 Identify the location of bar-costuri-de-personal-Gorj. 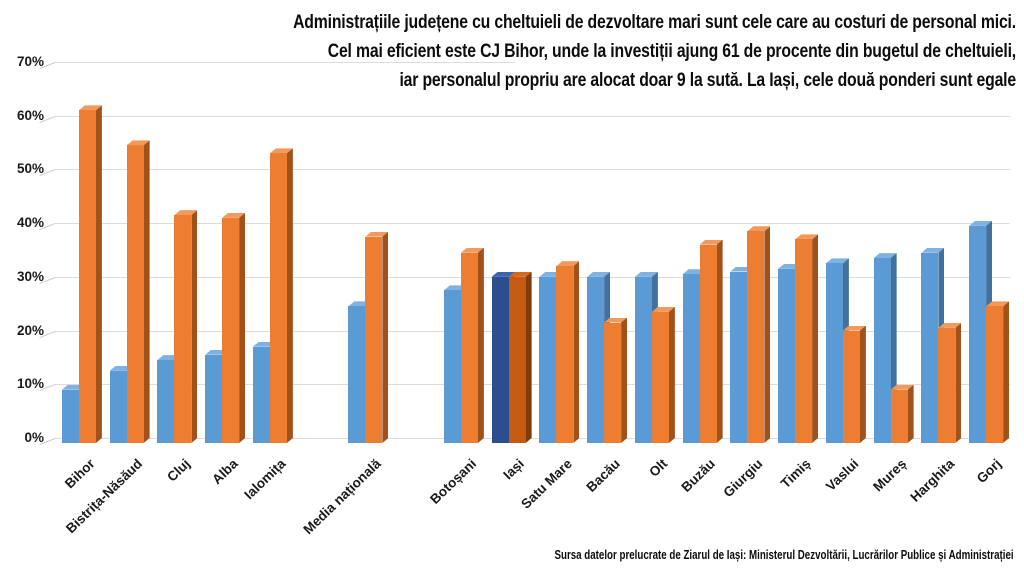
(978, 334).